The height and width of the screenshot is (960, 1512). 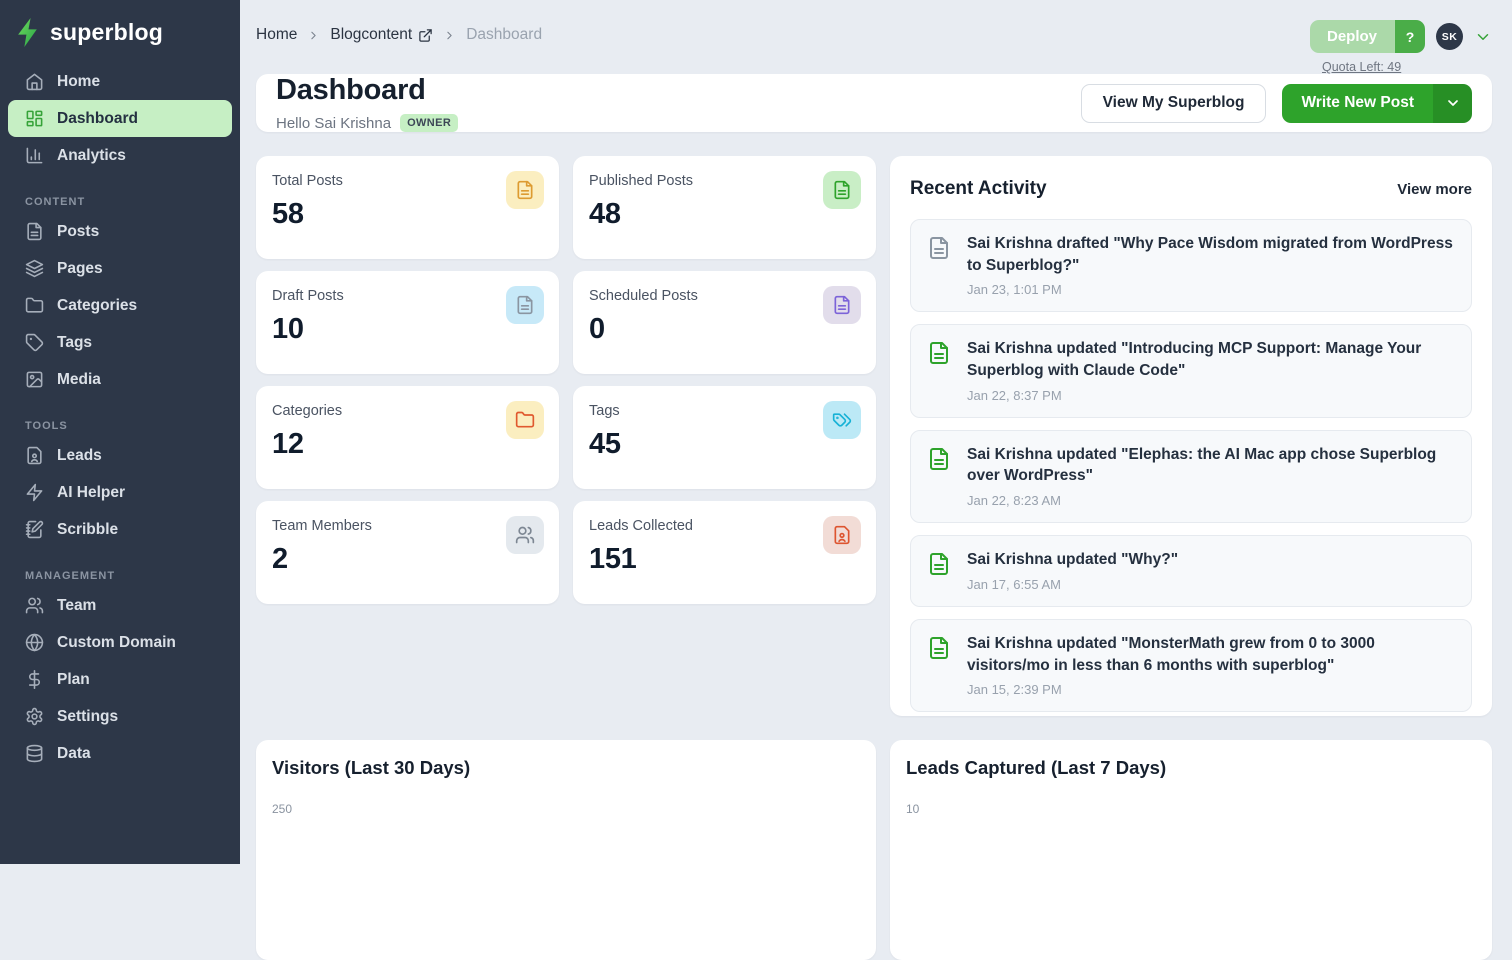 I want to click on stat-card-draft-posts: Draft Posts 10, so click(x=407, y=322).